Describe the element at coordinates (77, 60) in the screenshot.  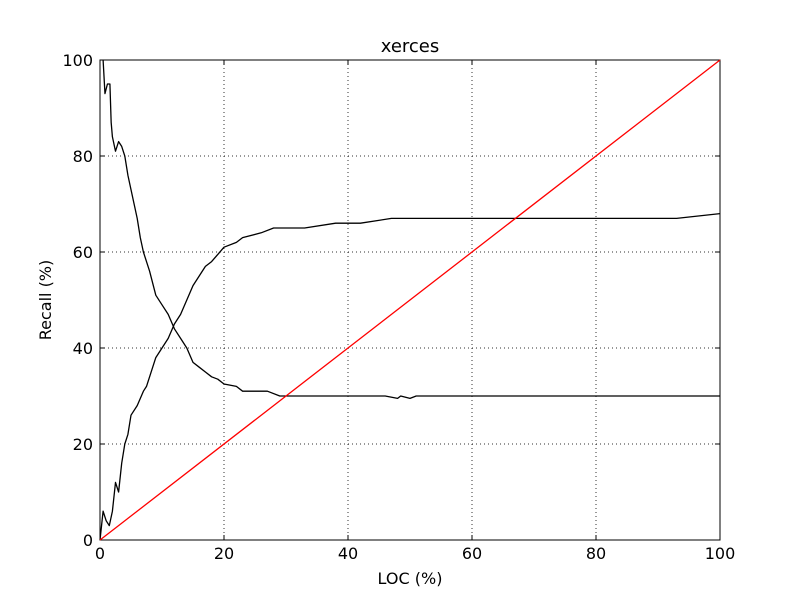
I see `y-tick-label: 100` at that location.